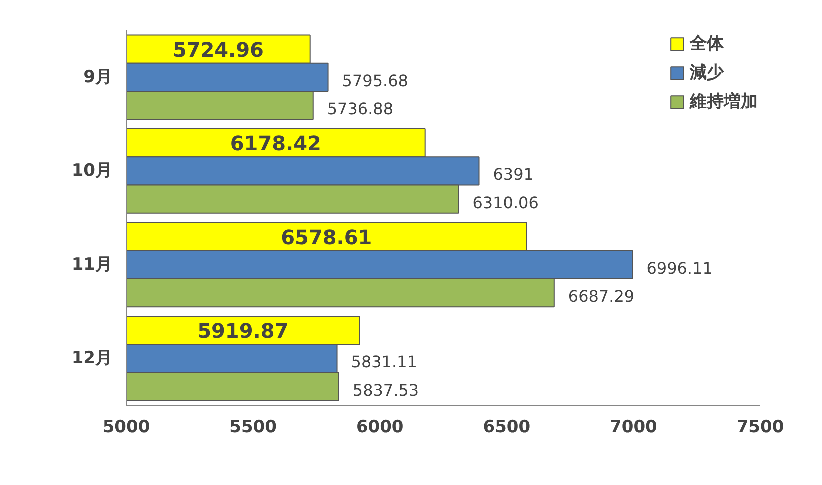 The width and height of the screenshot is (822, 485). Describe the element at coordinates (386, 390) in the screenshot. I see `data-label: 5837.53` at that location.